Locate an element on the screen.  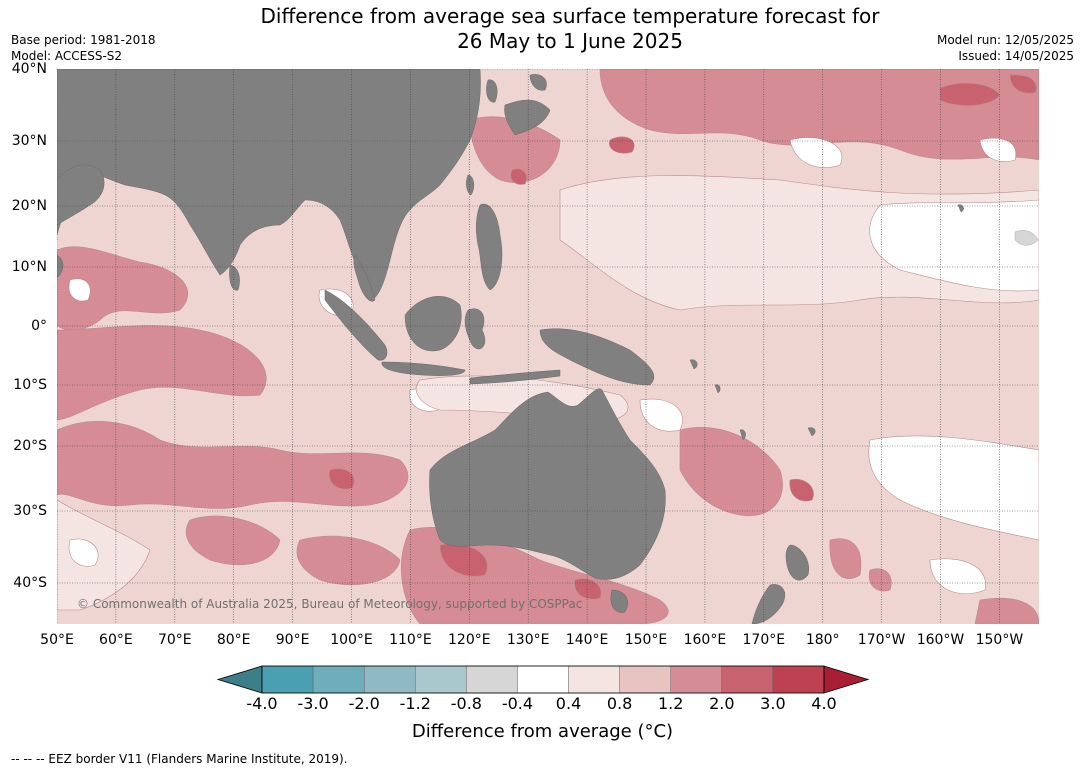
latitude-label: 20°N is located at coordinates (29, 206).